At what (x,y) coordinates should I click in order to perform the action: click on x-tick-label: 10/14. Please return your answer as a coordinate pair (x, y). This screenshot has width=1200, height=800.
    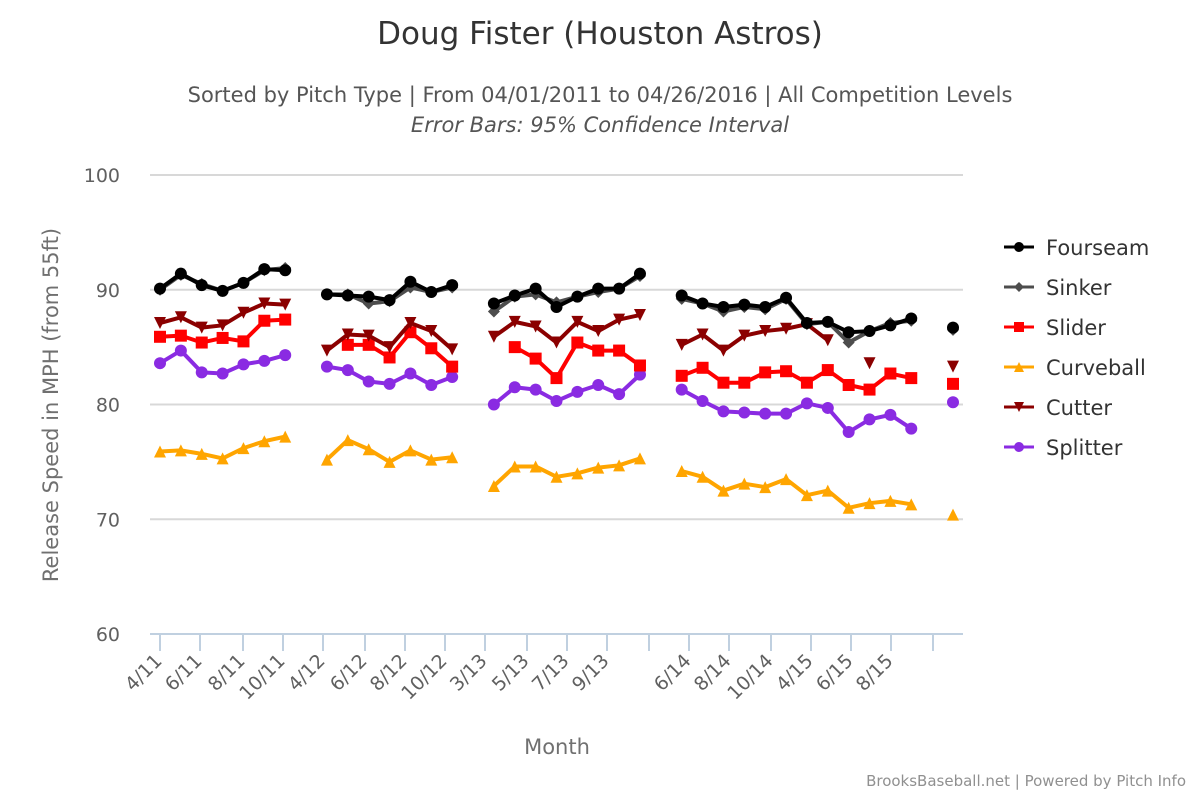
    Looking at the image, I should click on (750, 677).